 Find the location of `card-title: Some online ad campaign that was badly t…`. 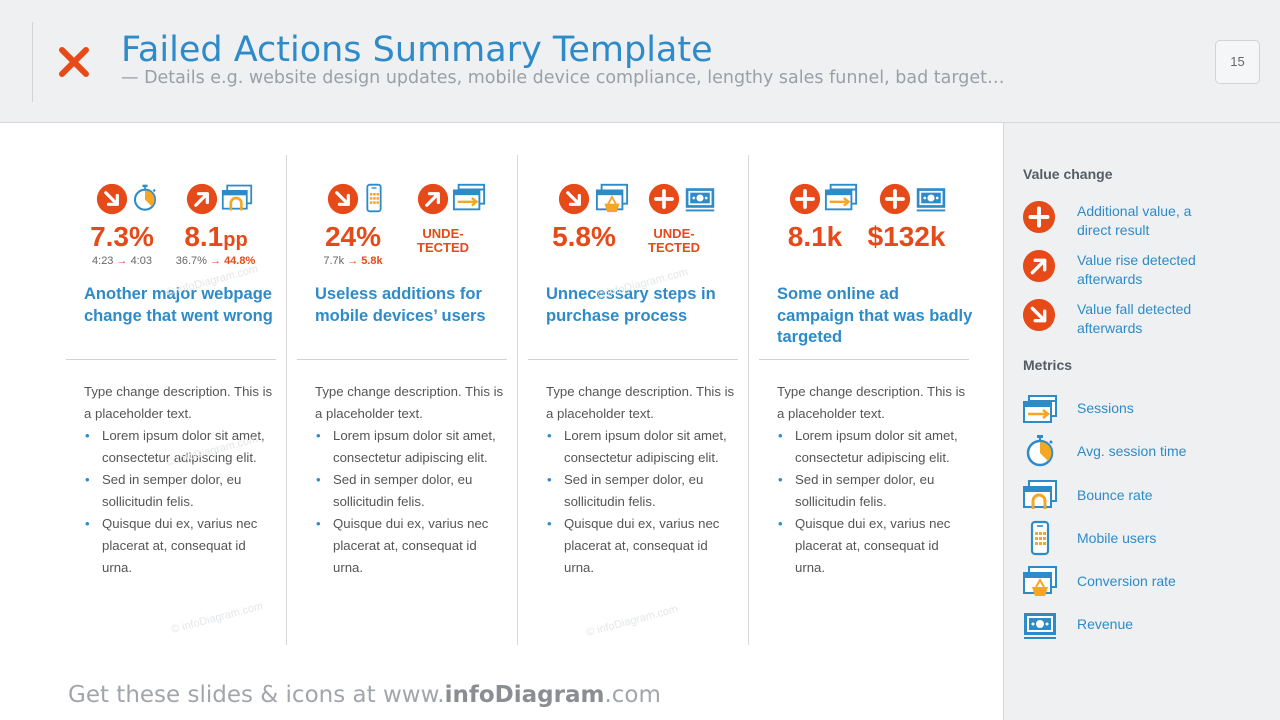

card-title: Some online ad campaign that was badly t… is located at coordinates (875, 315).